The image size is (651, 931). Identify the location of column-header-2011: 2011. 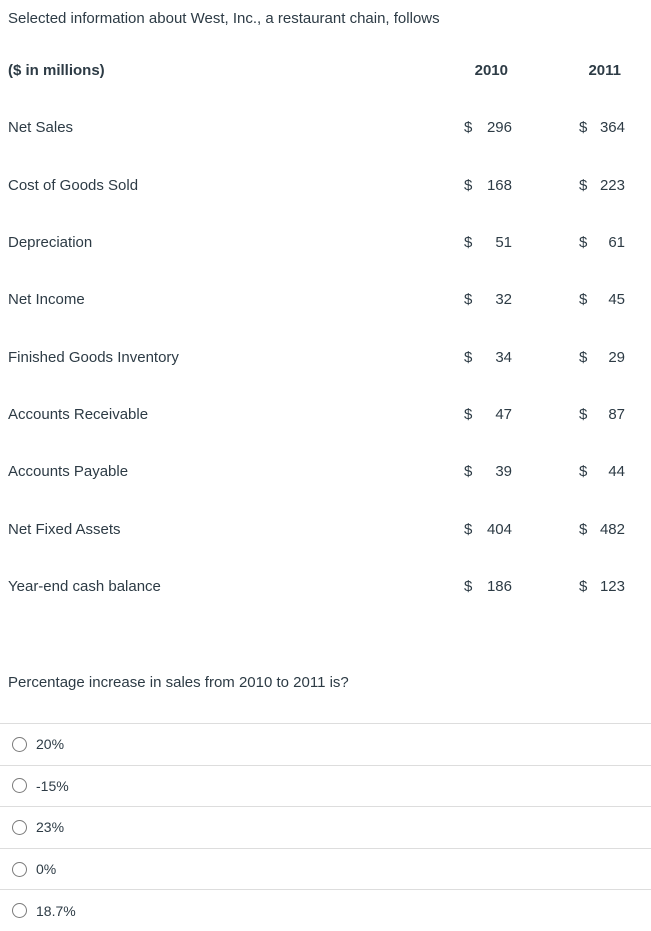
(604, 71).